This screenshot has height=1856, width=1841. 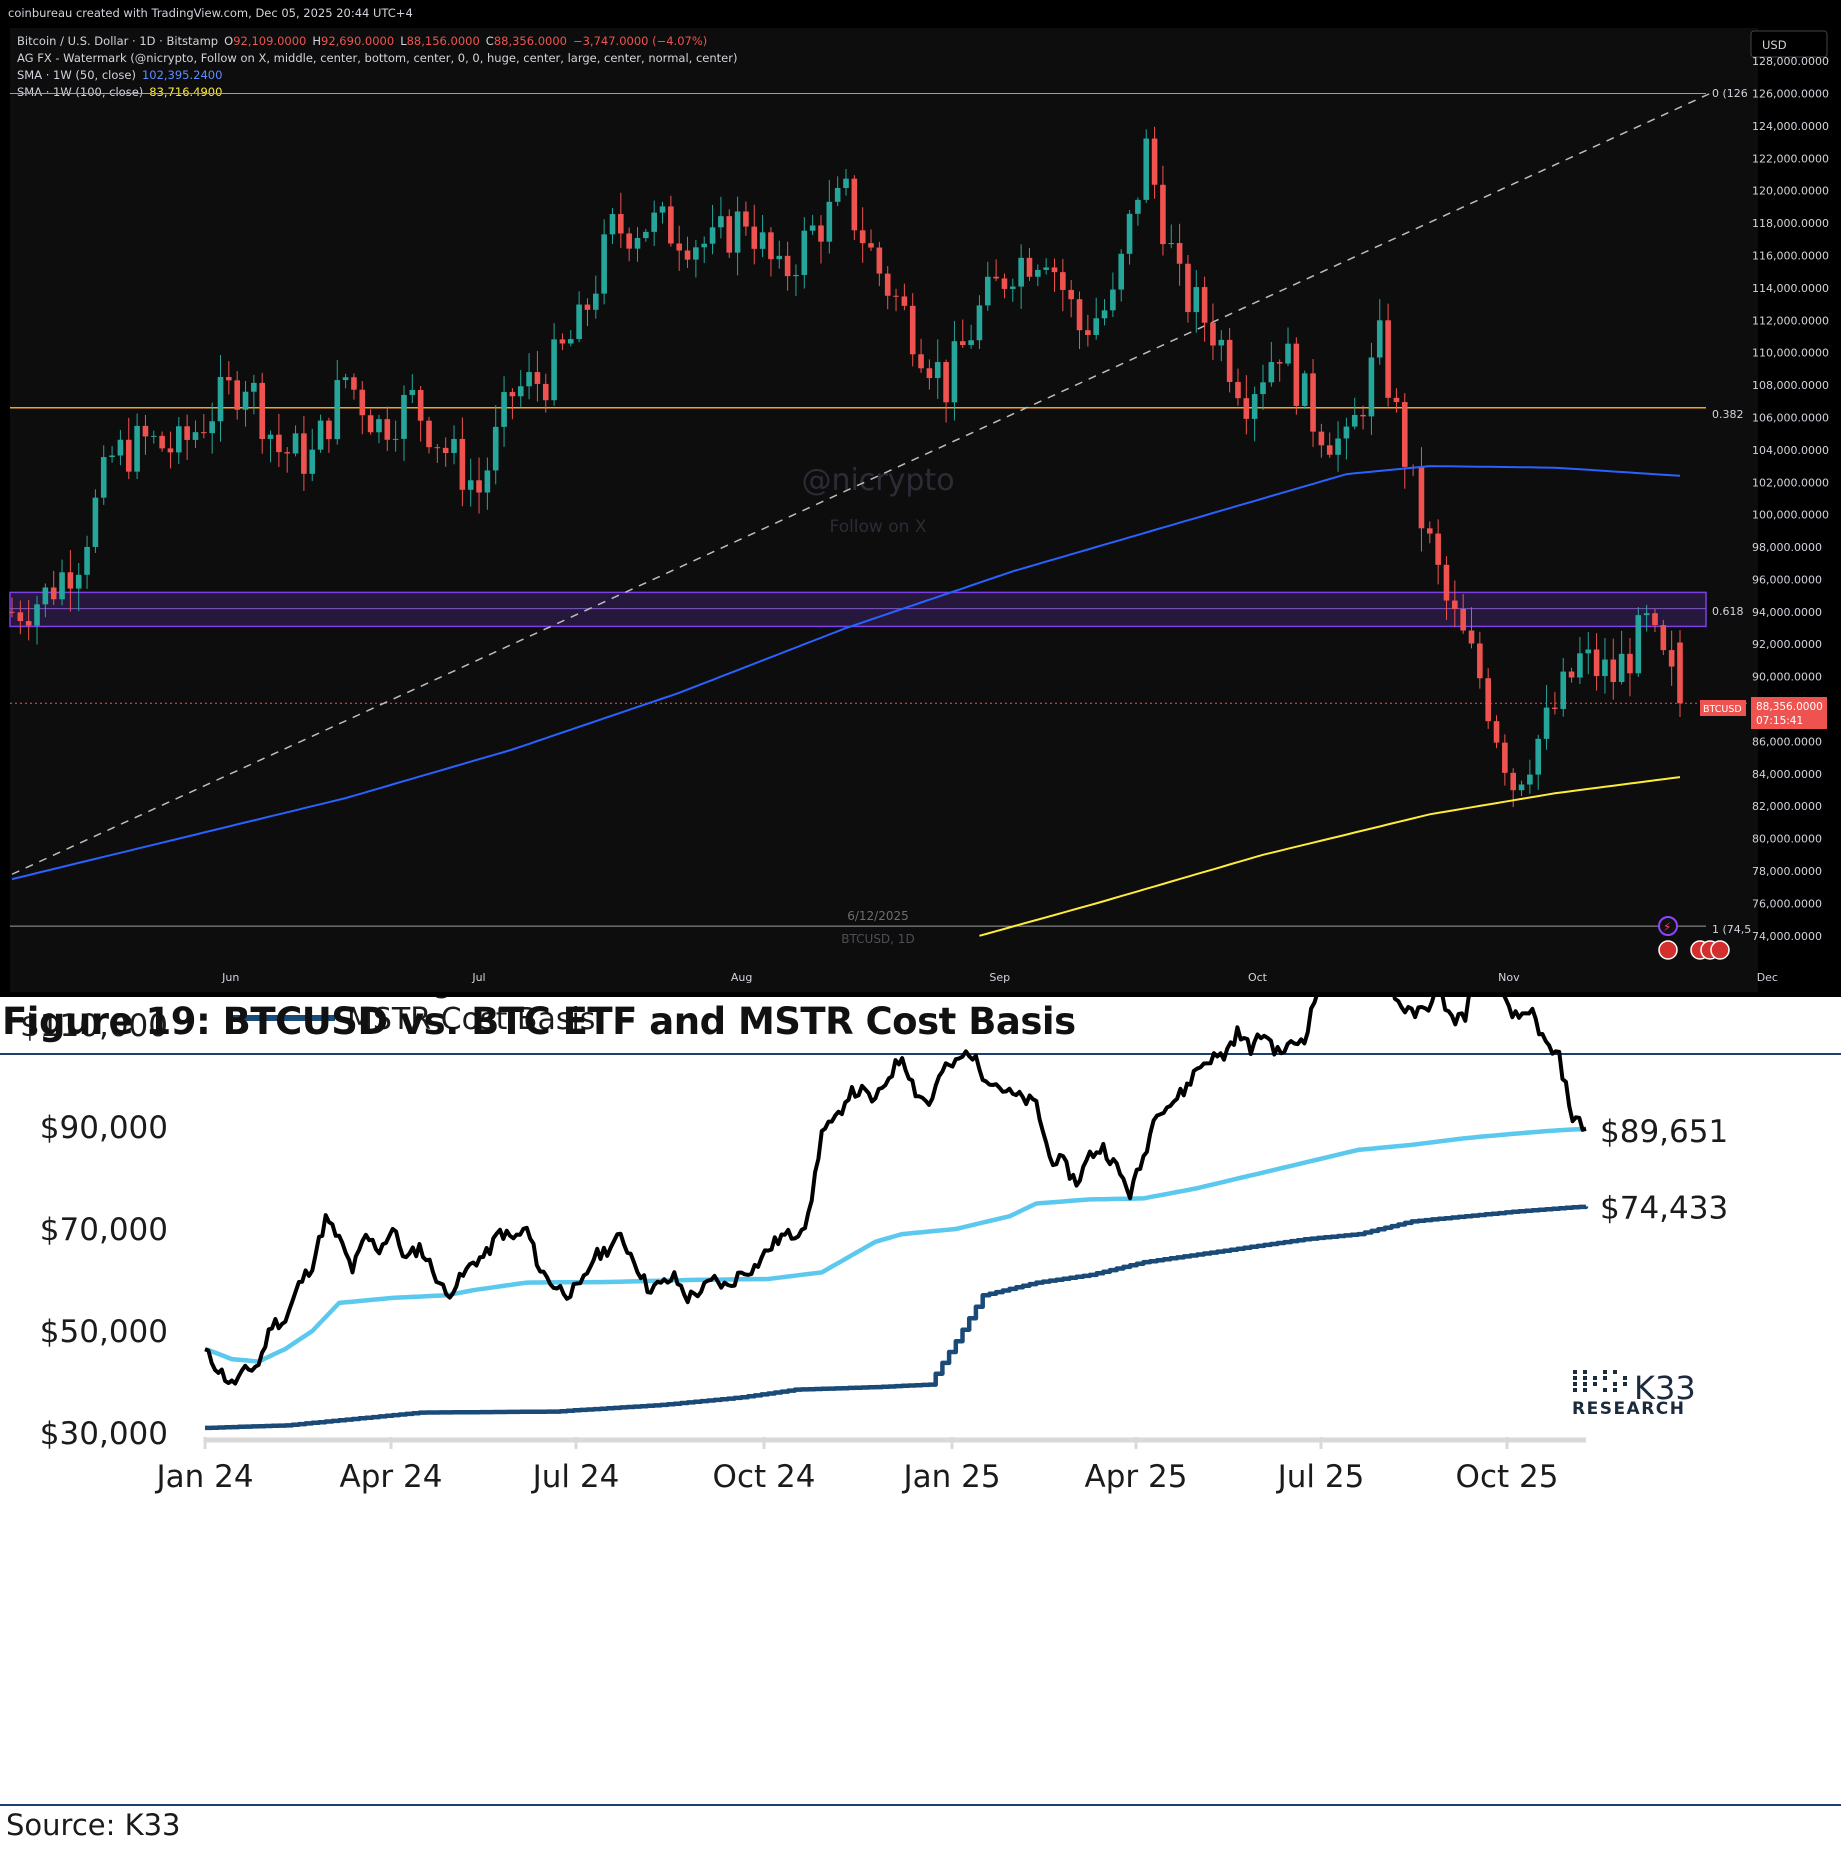 I want to click on x-tick-label: Apr 24, so click(x=391, y=1477).